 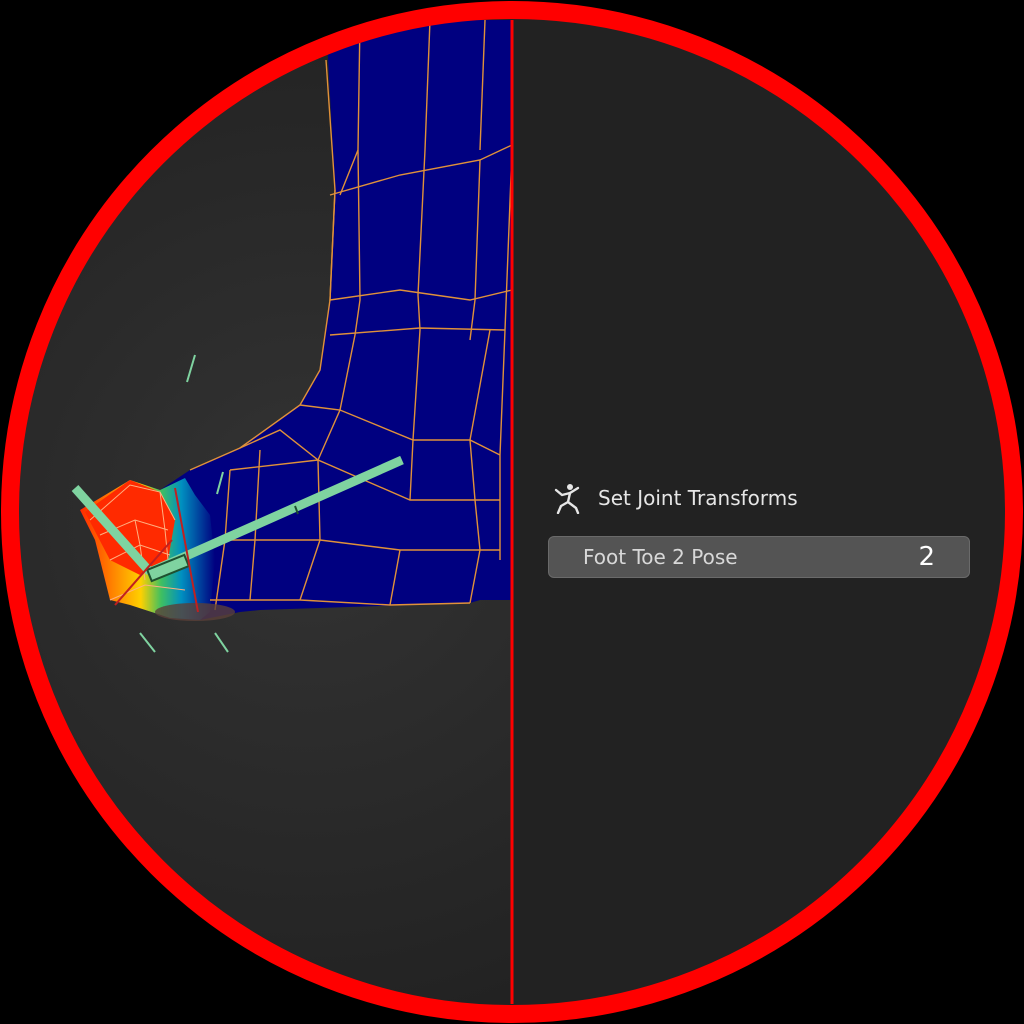 I want to click on pose-figure-icon, so click(x=568, y=498).